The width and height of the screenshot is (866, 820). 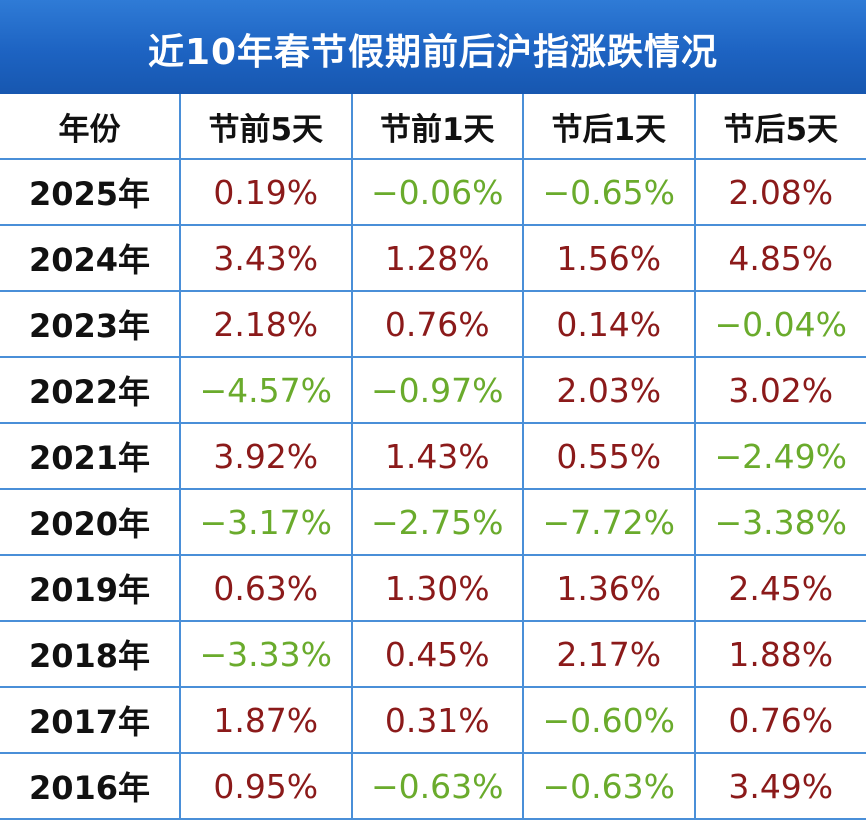 What do you see at coordinates (90, 720) in the screenshot?
I see `year-cell: 2017年` at bounding box center [90, 720].